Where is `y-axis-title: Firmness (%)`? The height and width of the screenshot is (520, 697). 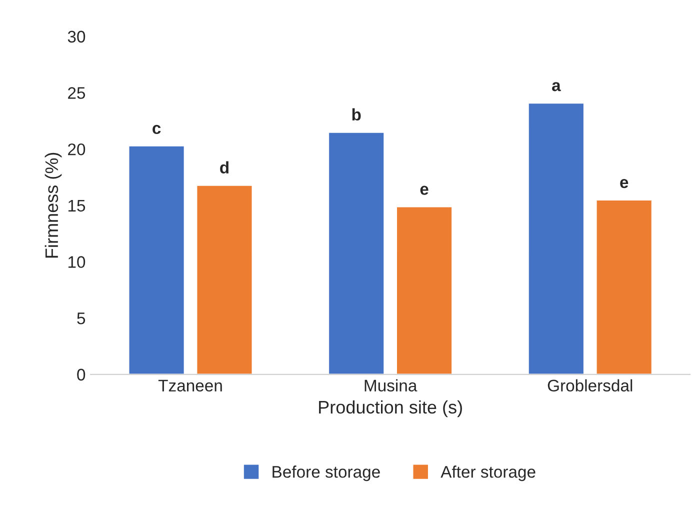
y-axis-title: Firmness (%) is located at coordinates (53, 205).